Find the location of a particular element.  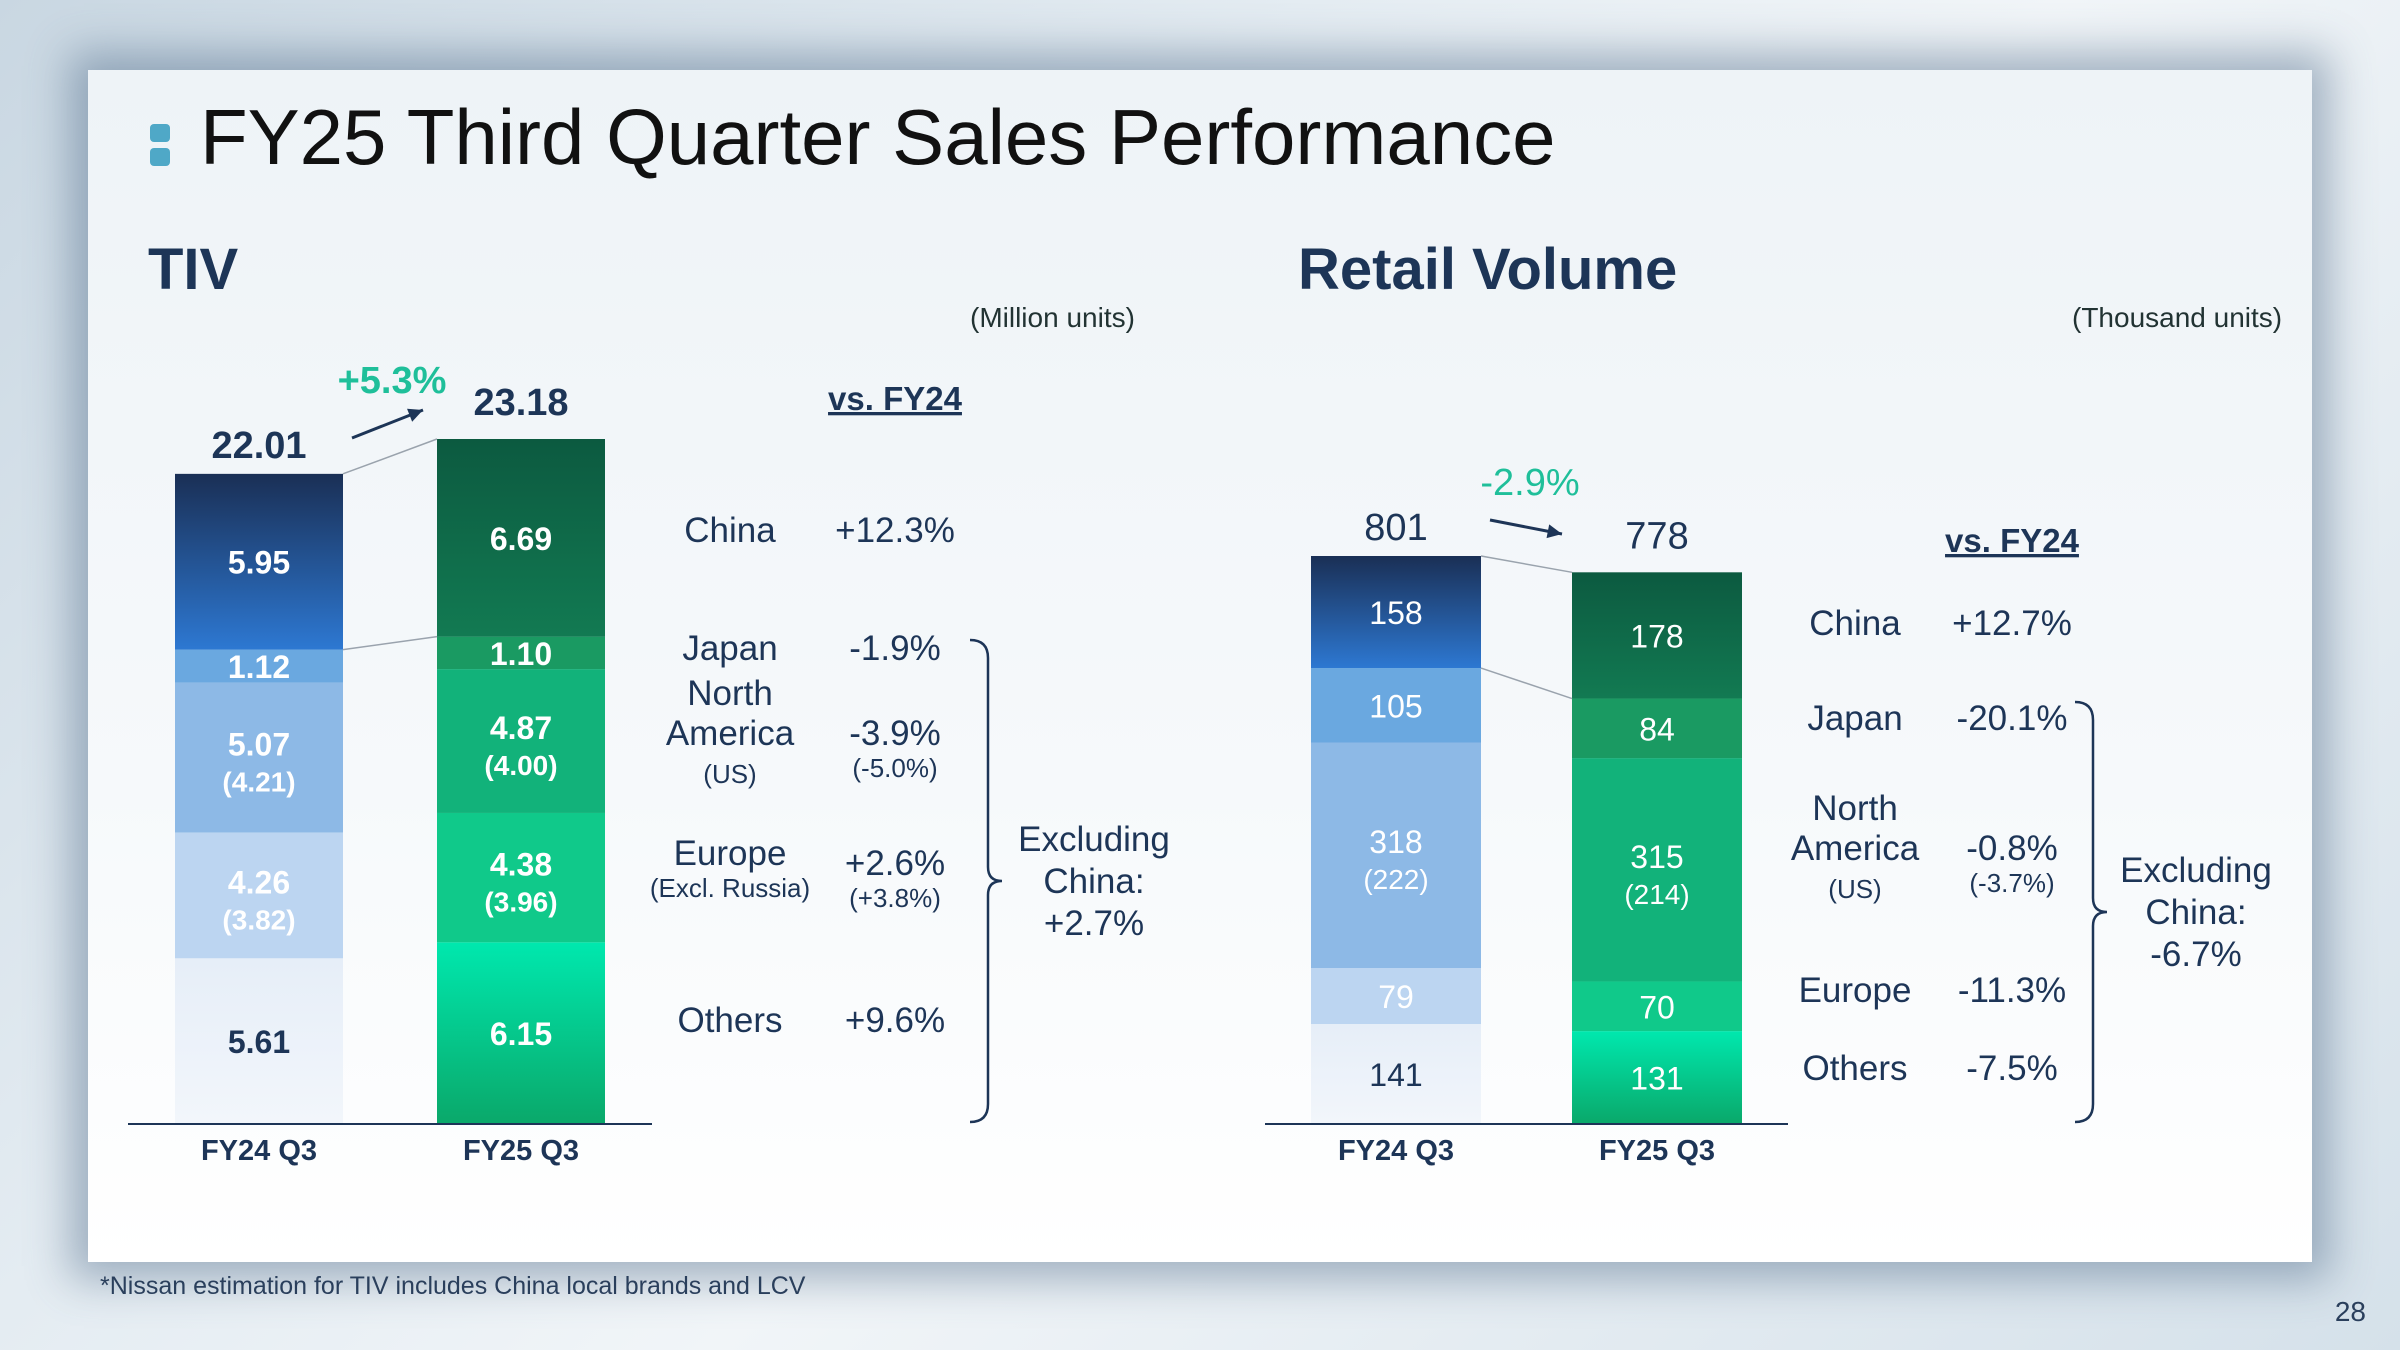

bar-label: 70 is located at coordinates (1657, 1007).